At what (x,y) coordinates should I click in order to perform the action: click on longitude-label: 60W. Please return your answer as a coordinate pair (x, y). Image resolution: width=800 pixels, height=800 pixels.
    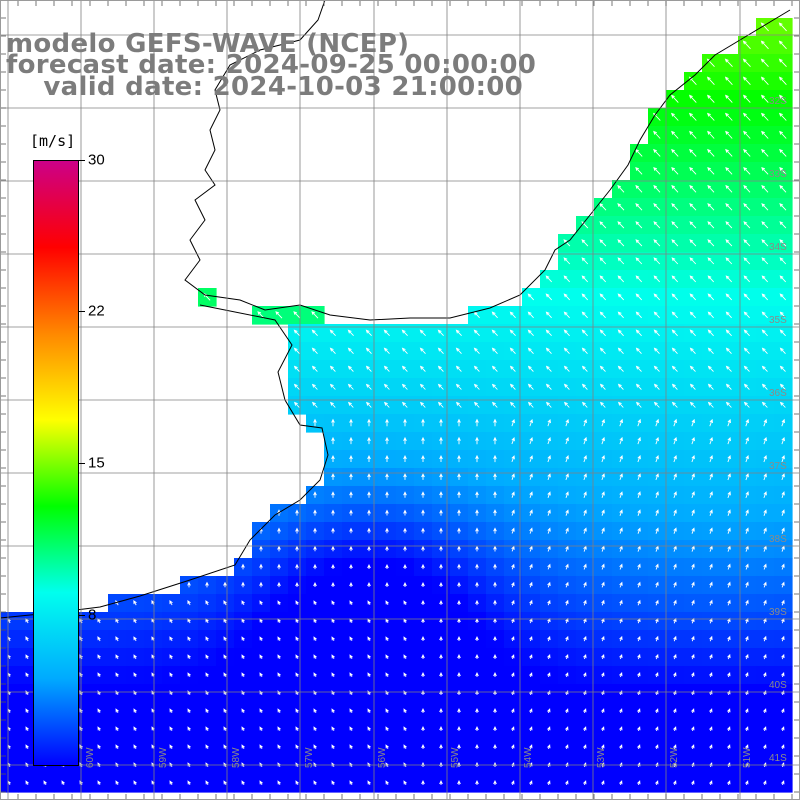
    Looking at the image, I should click on (90, 757).